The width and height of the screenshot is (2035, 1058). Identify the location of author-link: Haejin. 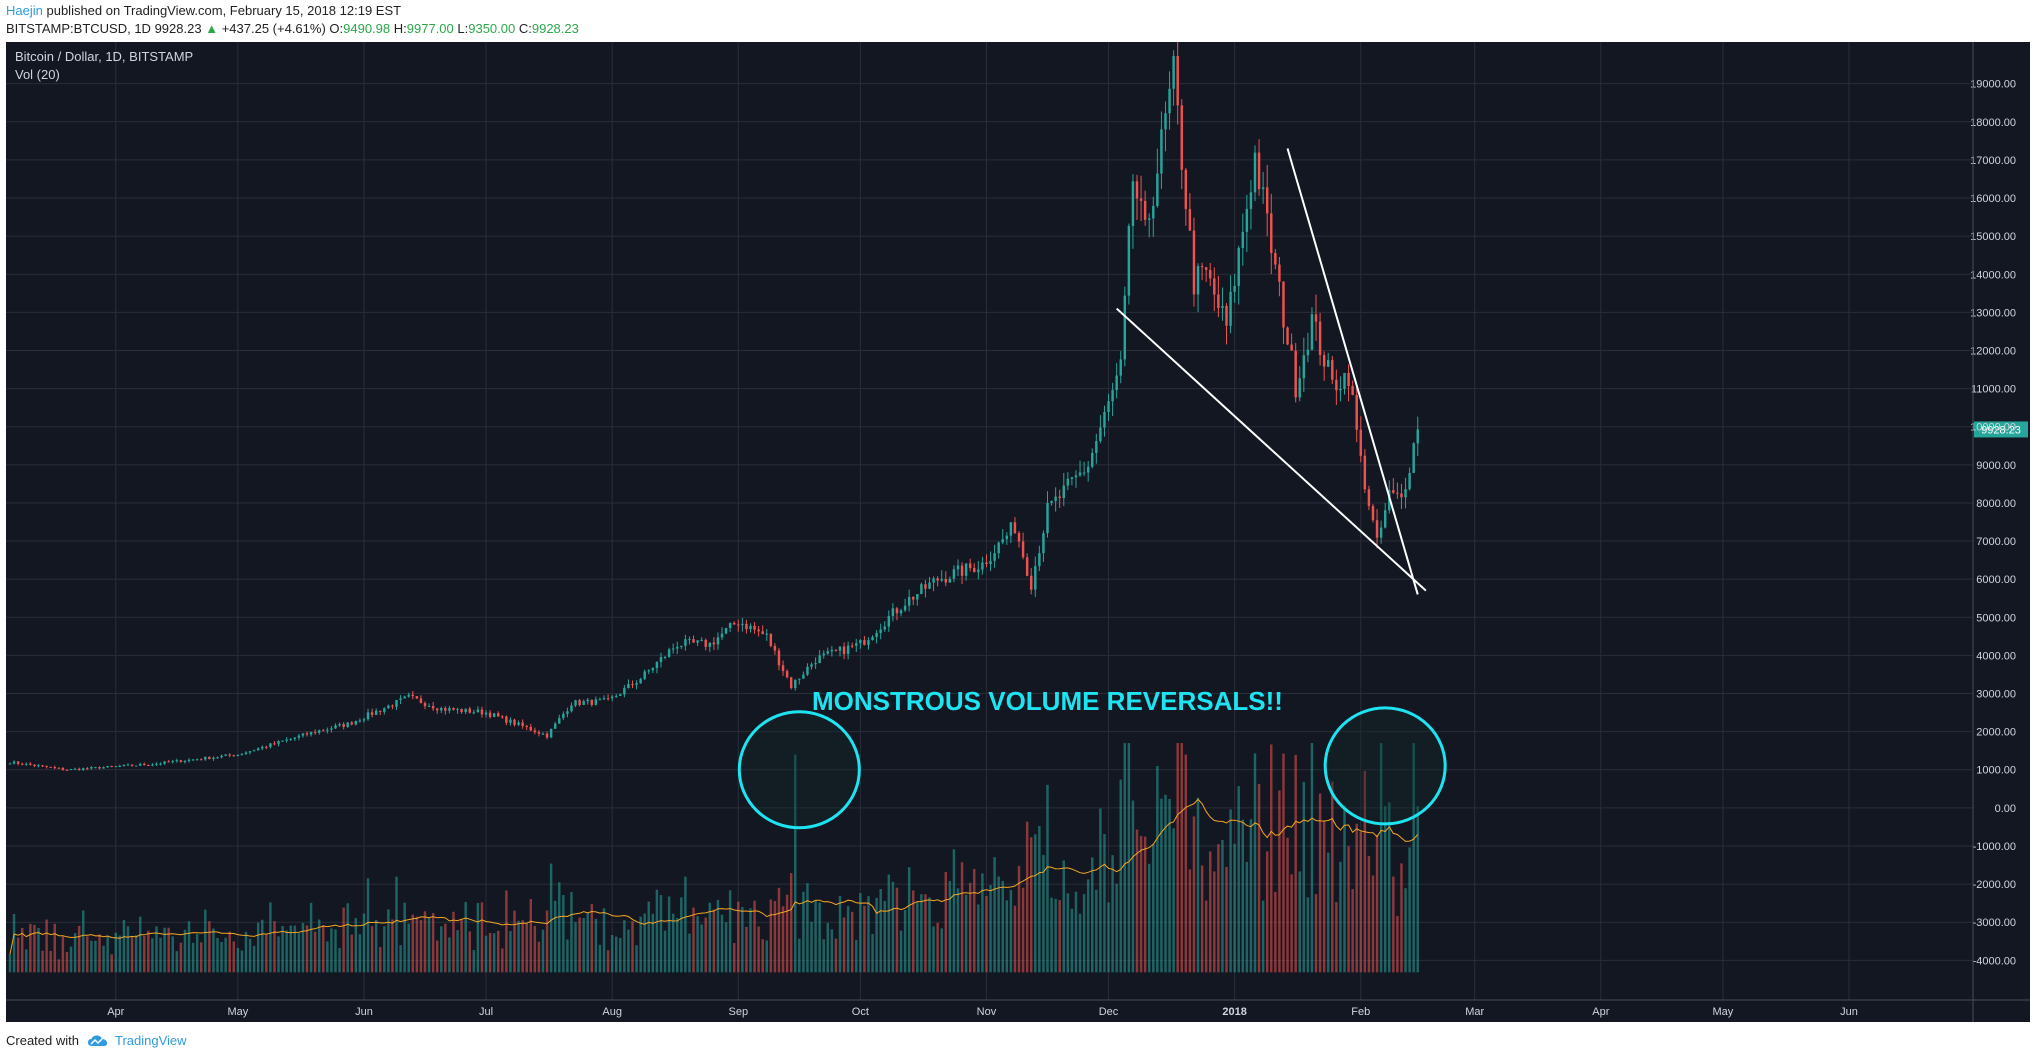
(24, 10).